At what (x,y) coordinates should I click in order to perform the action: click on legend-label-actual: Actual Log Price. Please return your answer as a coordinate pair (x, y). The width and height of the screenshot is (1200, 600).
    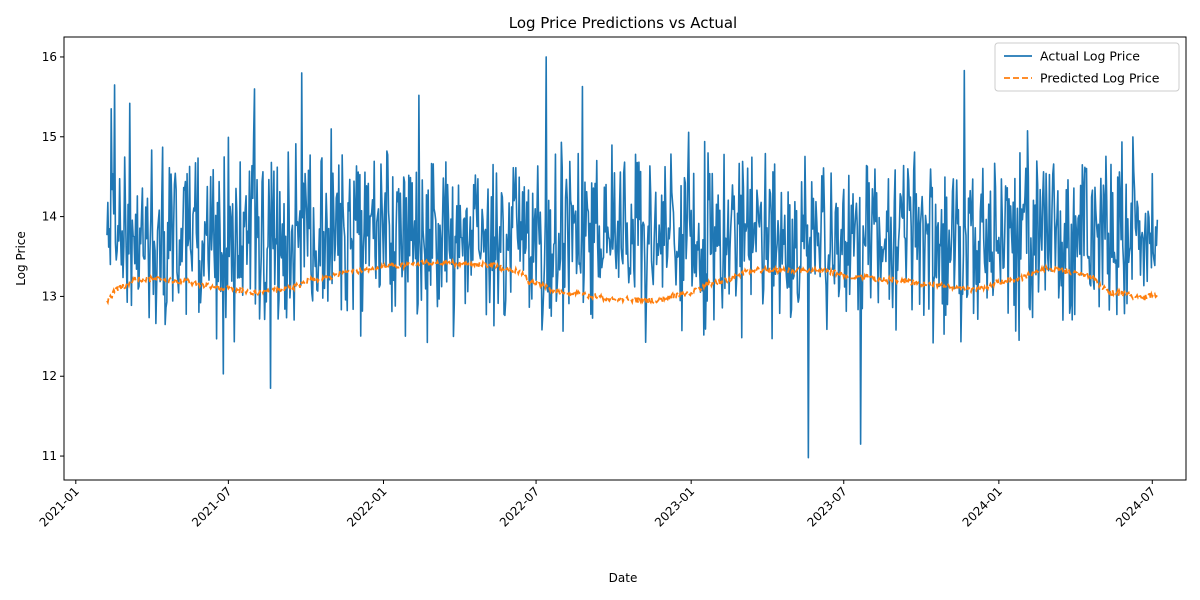
    Looking at the image, I should click on (1090, 56).